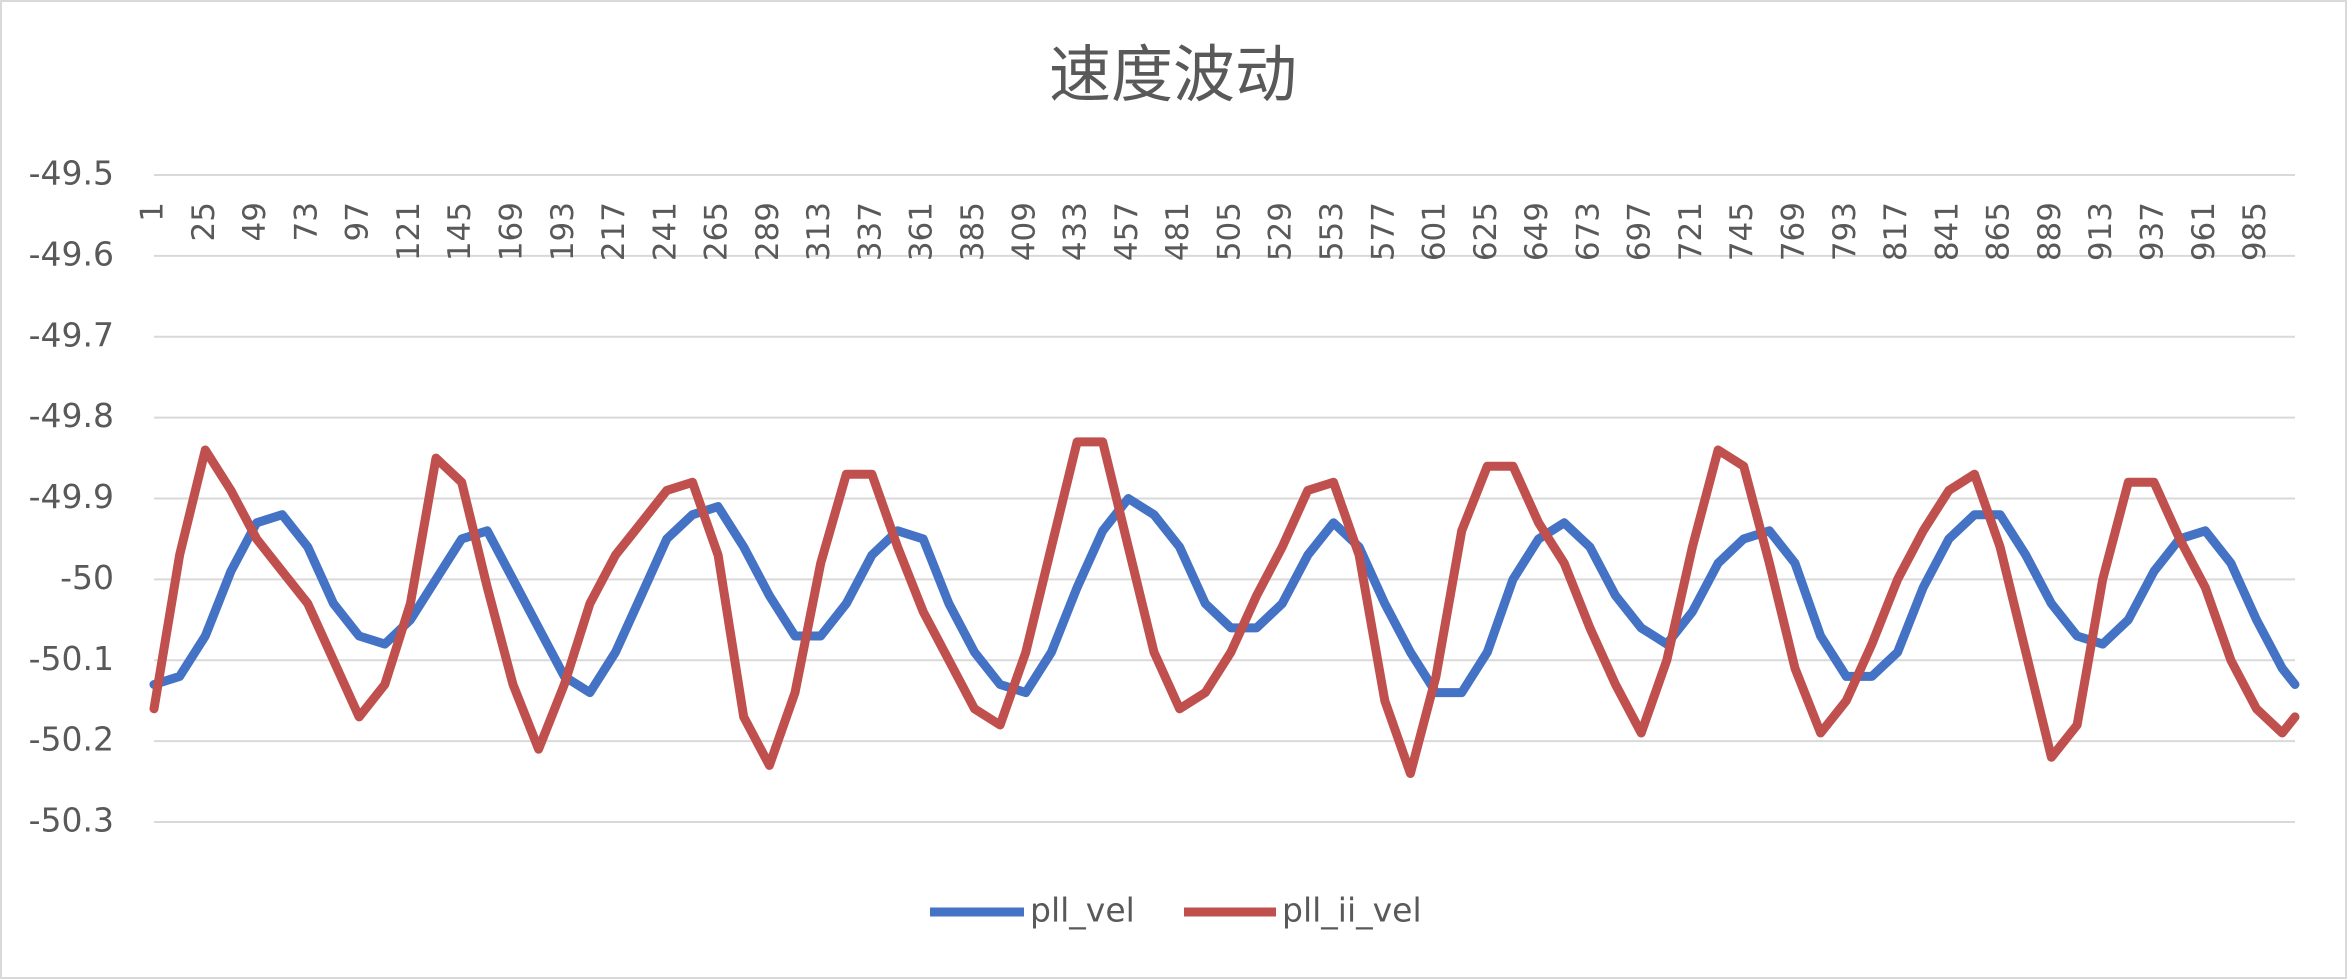 The image size is (2347, 979). Describe the element at coordinates (1176, 910) in the screenshot. I see `legend: pll_vel pll_ii_vel` at that location.